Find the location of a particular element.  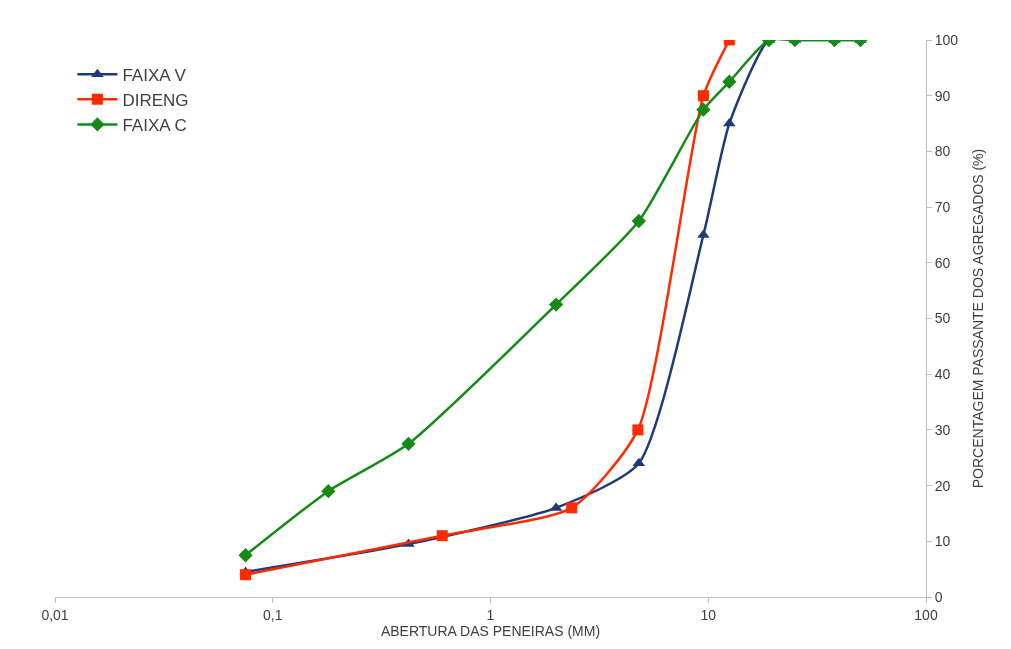

y-tick-label: 0 is located at coordinates (938, 596).